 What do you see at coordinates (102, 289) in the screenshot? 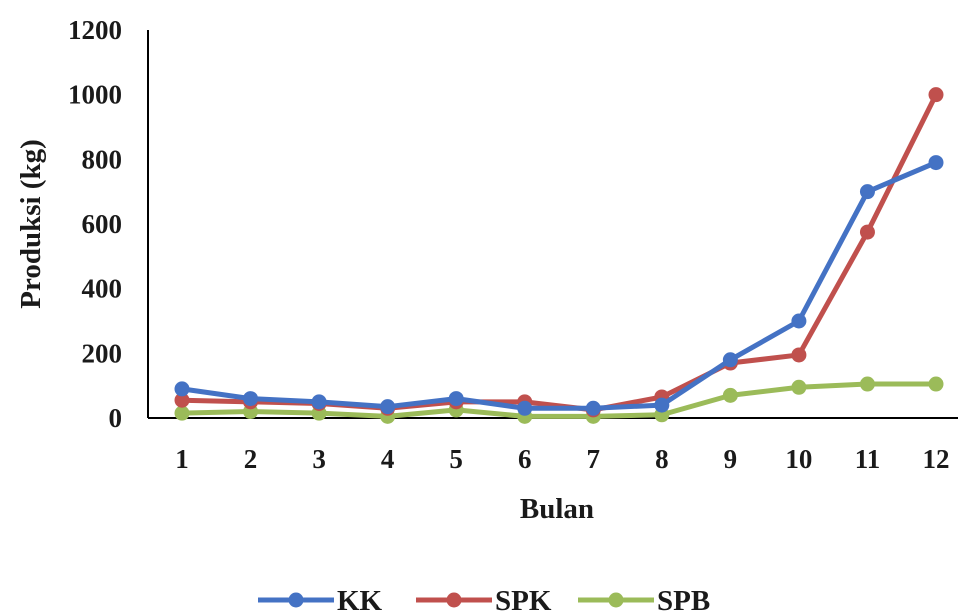
I see `y-tick-label: 400` at bounding box center [102, 289].